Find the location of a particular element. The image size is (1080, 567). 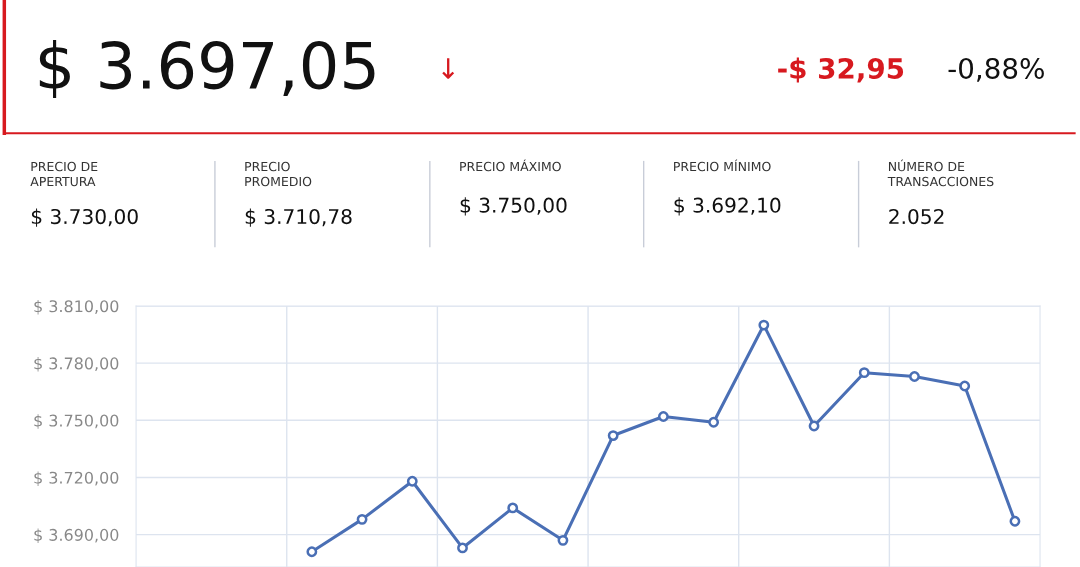

y-tick-label: $ 3.690,00 is located at coordinates (76, 536).